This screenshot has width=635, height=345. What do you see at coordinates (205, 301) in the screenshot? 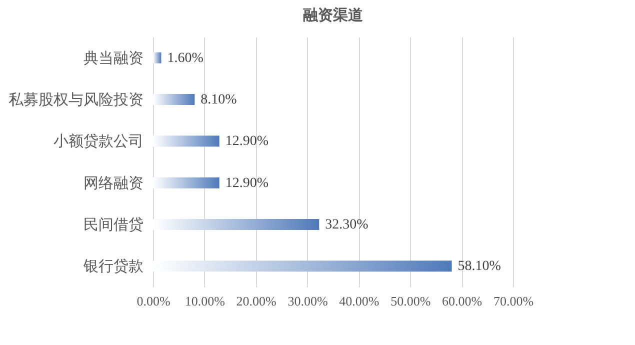
I see `x-tick-label: 10.00%` at bounding box center [205, 301].